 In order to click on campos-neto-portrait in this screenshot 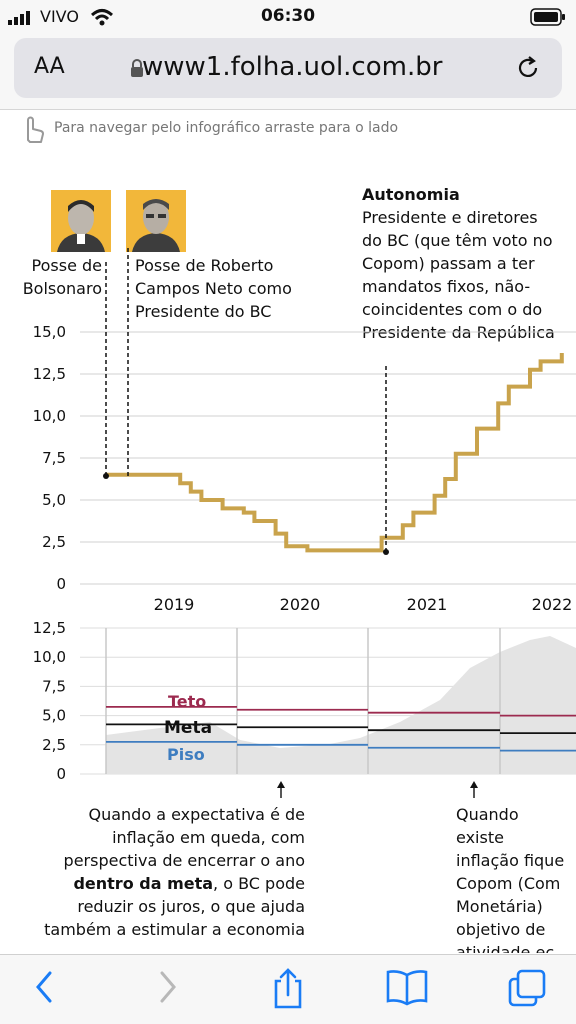, I will do `click(156, 221)`.